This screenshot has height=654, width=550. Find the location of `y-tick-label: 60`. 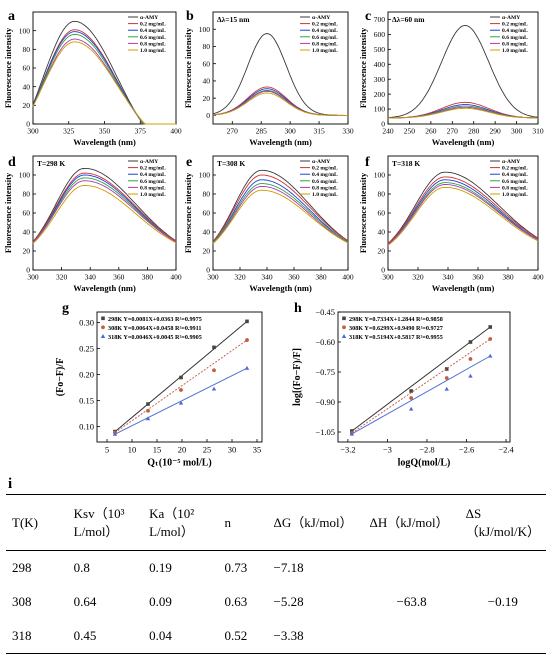

y-tick-label: 60 is located at coordinates (207, 63).